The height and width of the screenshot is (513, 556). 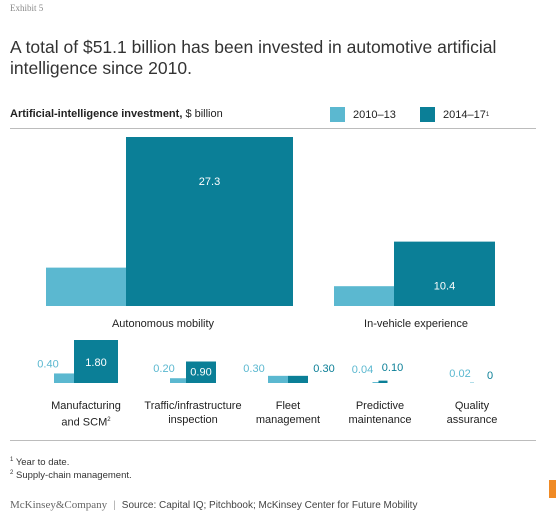 I want to click on bottom-rule, so click(x=273, y=440).